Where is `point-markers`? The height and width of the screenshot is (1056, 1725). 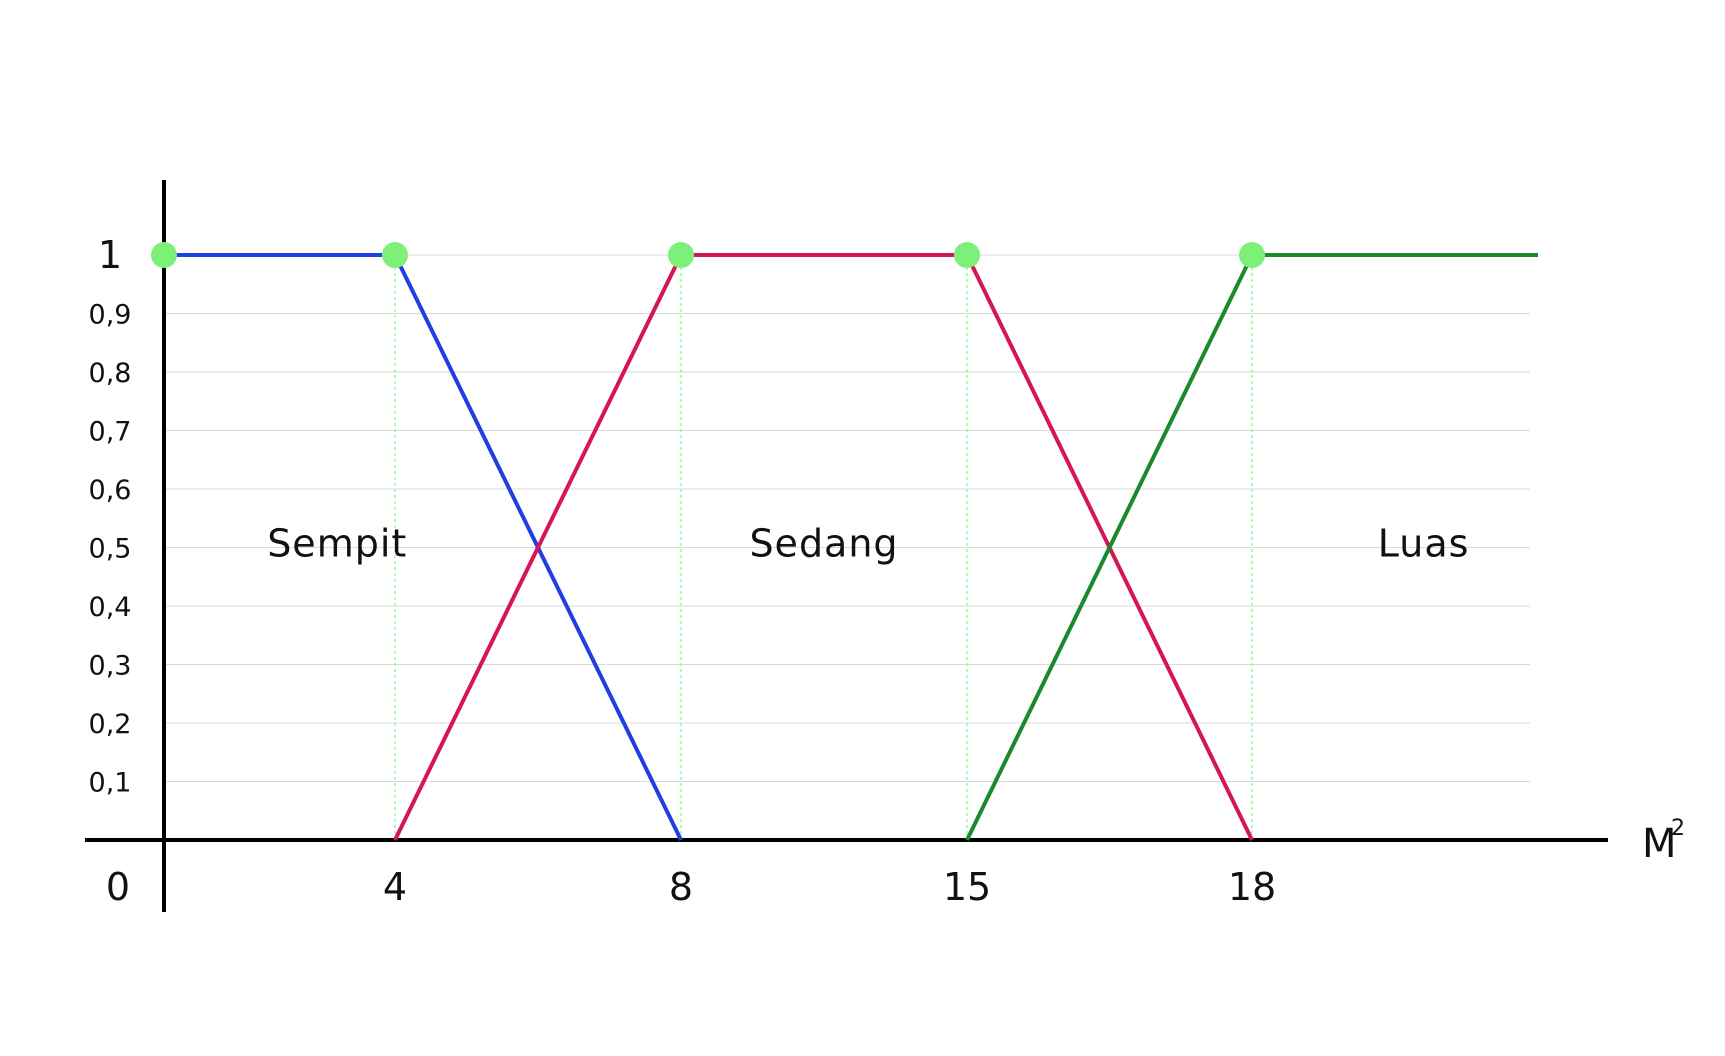
point-markers is located at coordinates (708, 255).